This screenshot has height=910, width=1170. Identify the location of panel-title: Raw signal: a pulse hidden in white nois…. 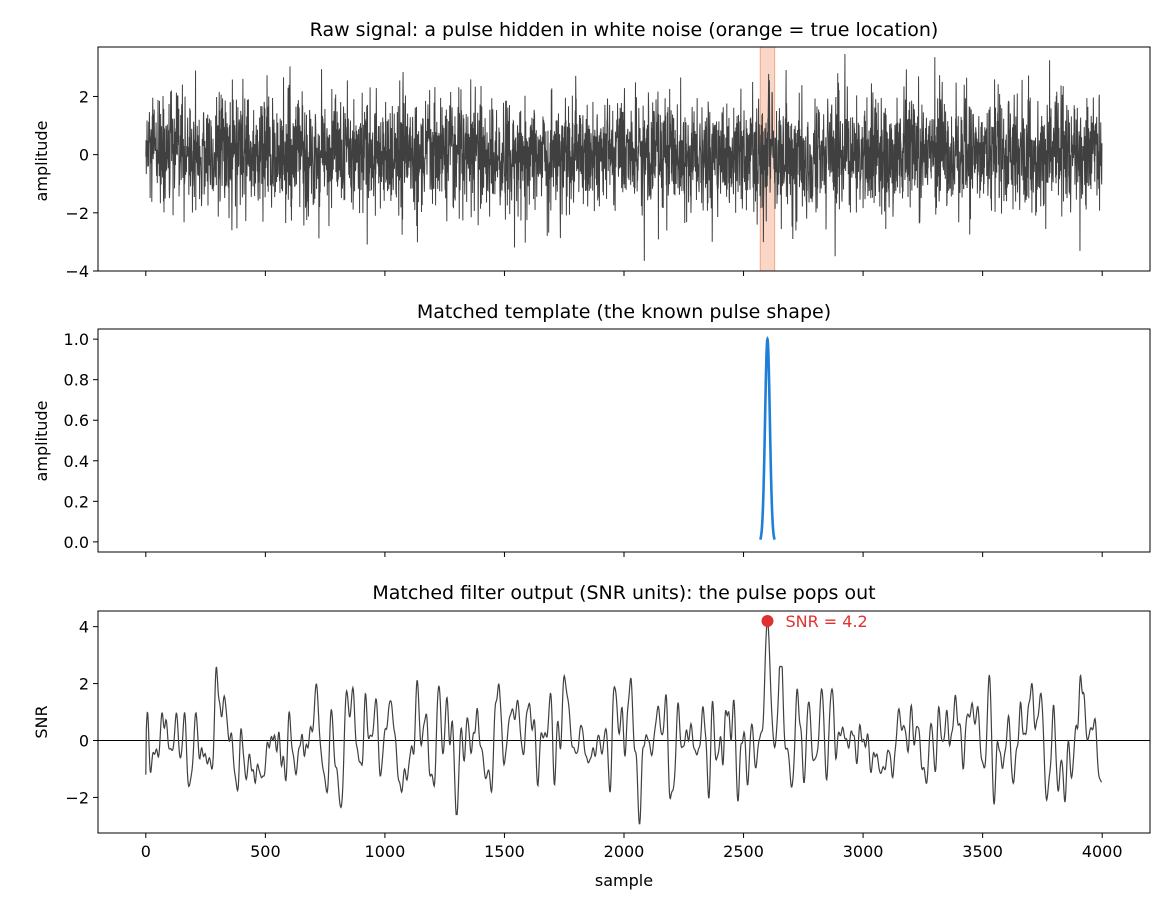
(624, 30).